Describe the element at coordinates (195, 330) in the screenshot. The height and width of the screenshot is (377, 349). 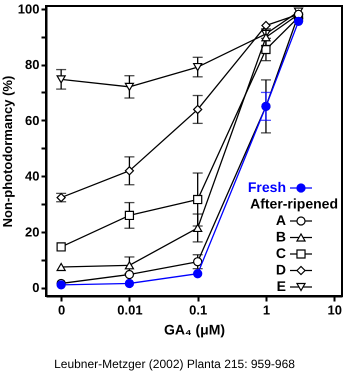
I see `x-axis-title: GA₄ (μM)` at that location.